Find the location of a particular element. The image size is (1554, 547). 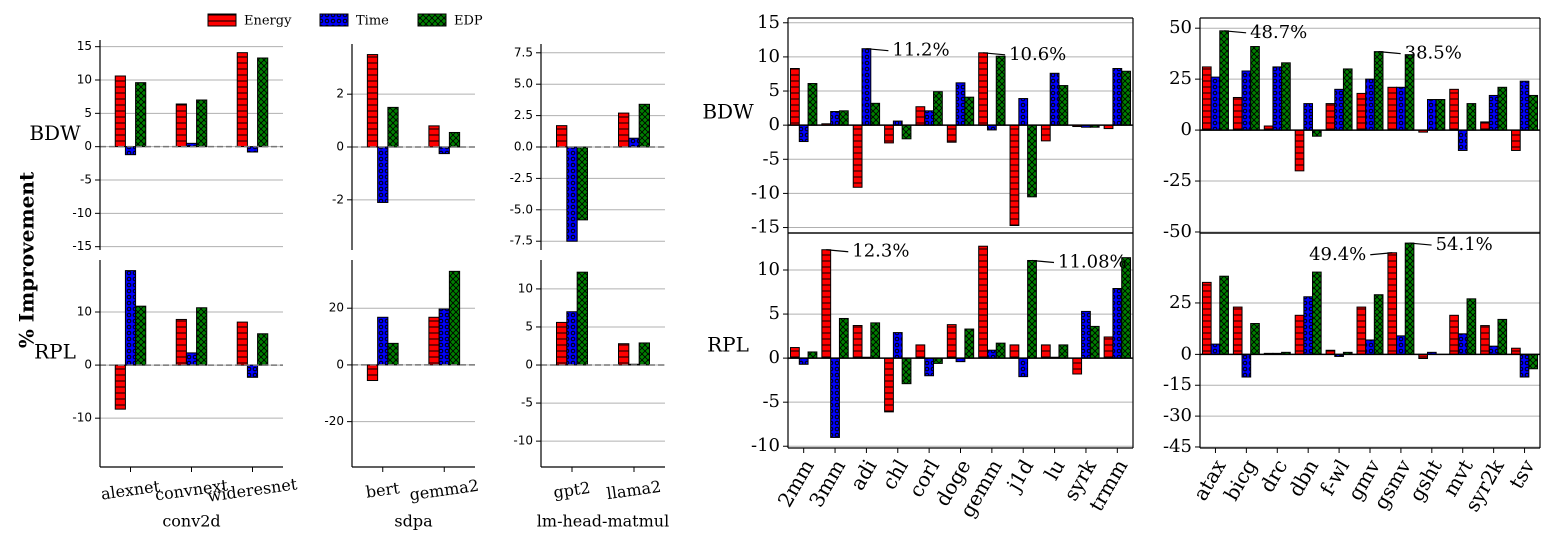

legend-label: Time is located at coordinates (372, 21).